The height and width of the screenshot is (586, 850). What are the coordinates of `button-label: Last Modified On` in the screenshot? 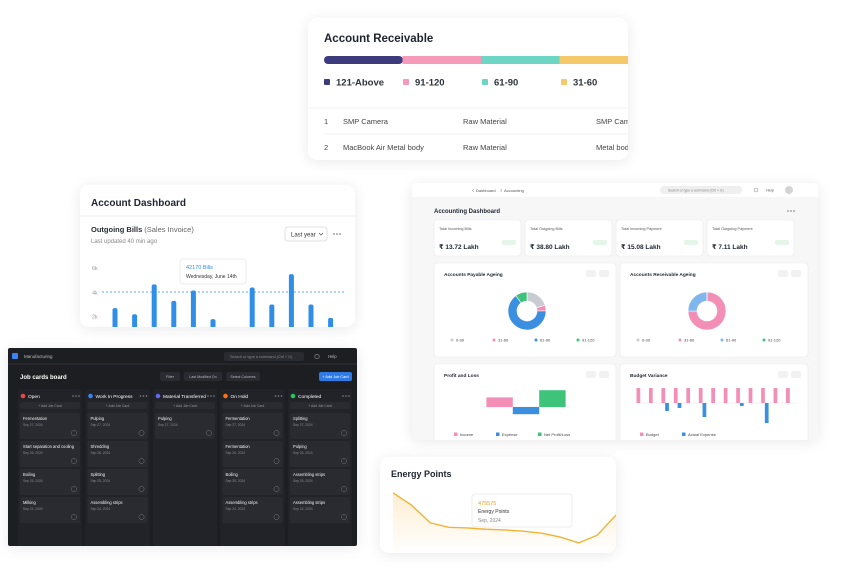 It's located at (202, 377).